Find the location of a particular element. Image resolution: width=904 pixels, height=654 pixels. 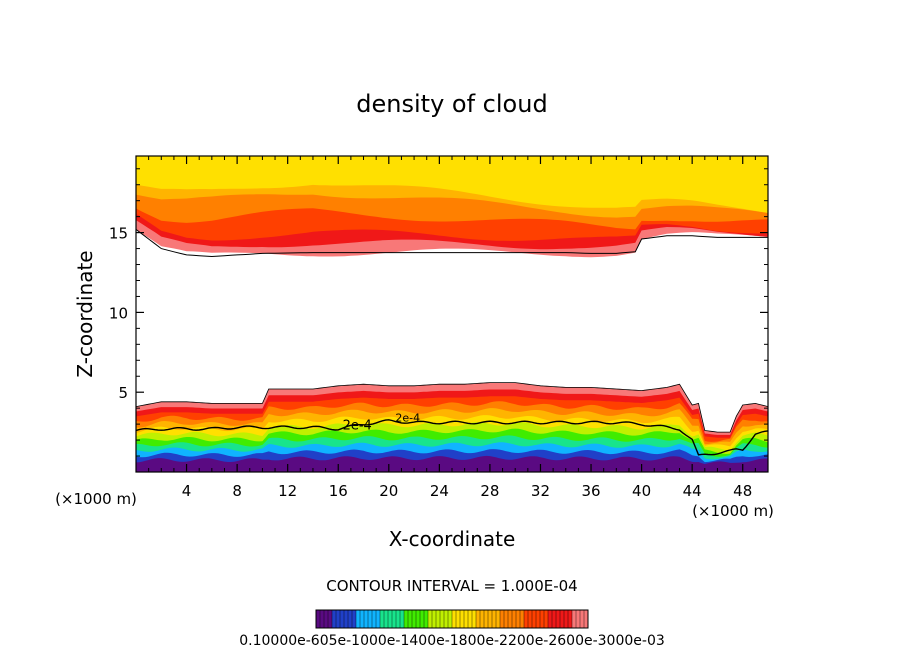

y-tick-label: 15 is located at coordinates (118, 234).